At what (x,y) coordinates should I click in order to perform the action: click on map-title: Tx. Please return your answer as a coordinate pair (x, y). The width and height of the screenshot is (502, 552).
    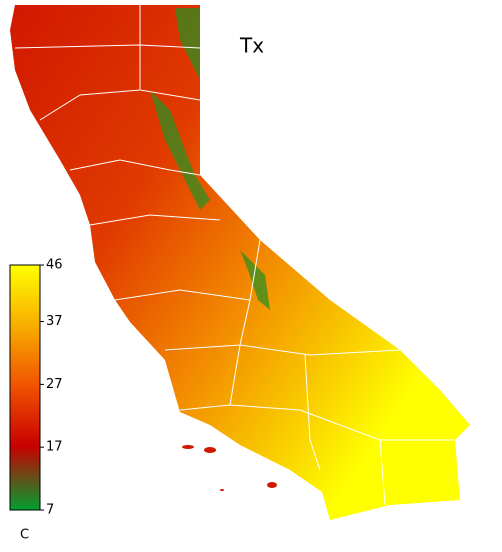
    Looking at the image, I should click on (251, 46).